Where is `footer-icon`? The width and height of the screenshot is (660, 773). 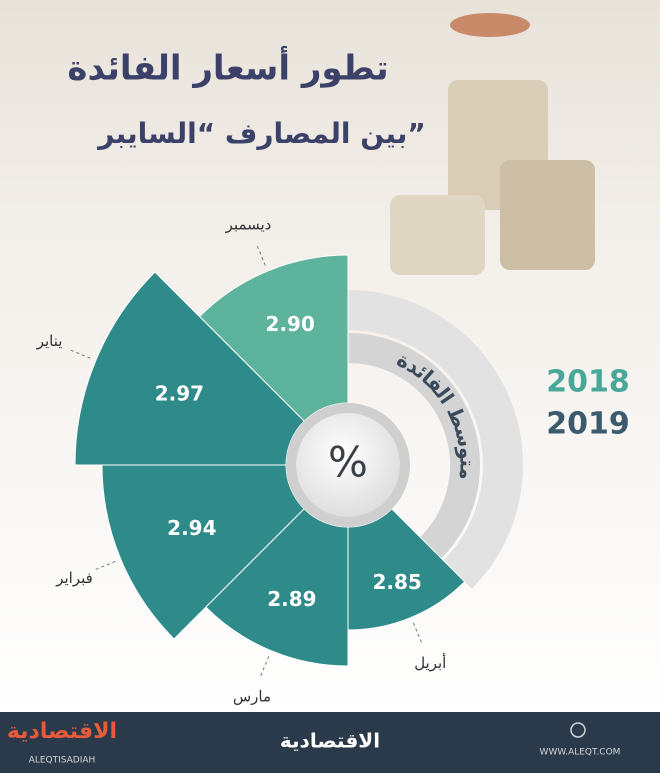
footer-icon is located at coordinates (578, 730).